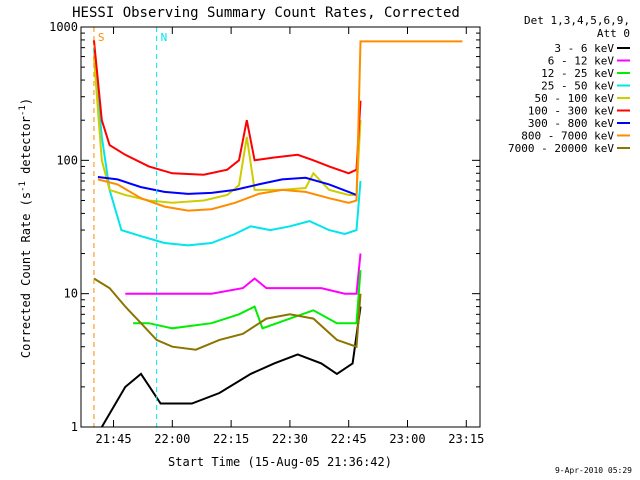 This screenshot has width=640, height=480. Describe the element at coordinates (581, 61) in the screenshot. I see `legend-label-1: 6 - 12 keV` at that location.